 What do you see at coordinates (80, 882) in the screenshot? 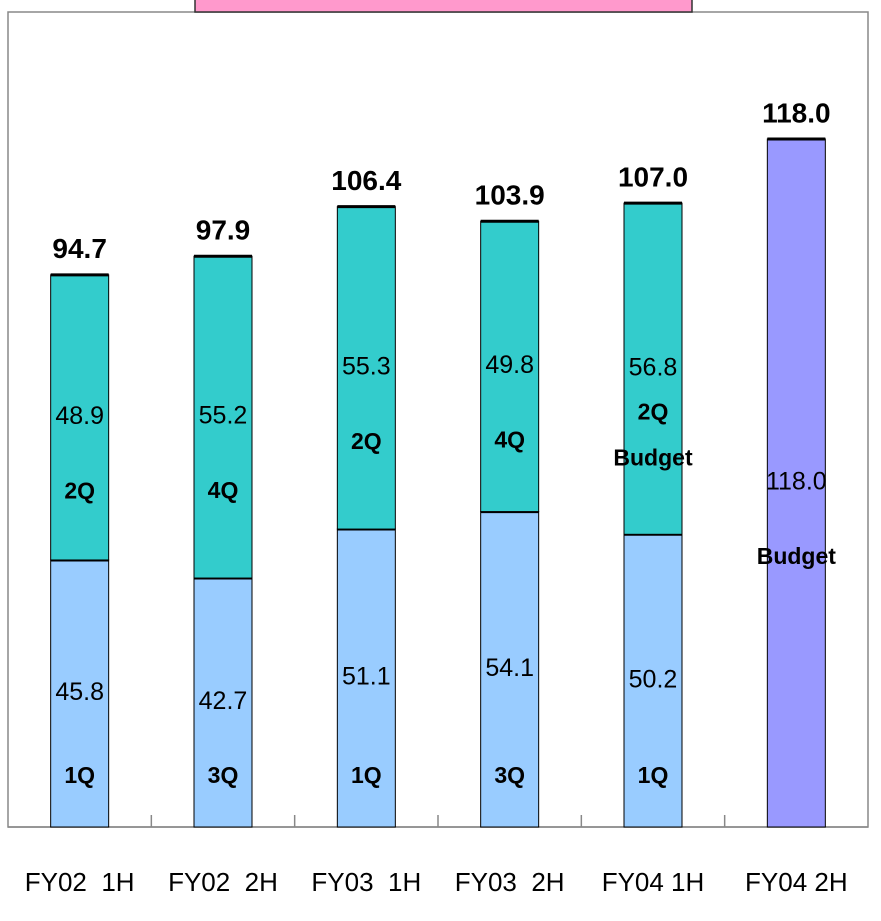
I see `x-tick-label: FY02 1H` at bounding box center [80, 882].